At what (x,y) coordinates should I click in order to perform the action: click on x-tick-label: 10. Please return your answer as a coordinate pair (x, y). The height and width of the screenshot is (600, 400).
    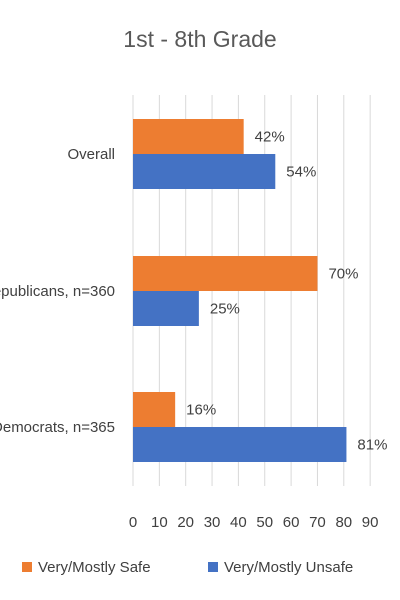
    Looking at the image, I should click on (159, 522).